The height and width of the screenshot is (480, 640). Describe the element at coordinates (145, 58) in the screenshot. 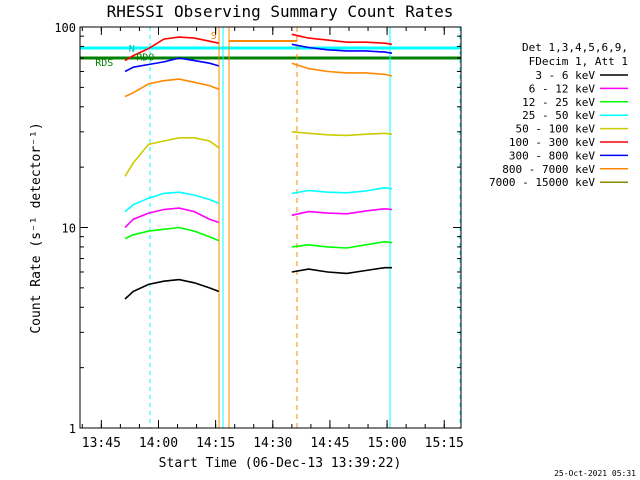

I see `annotation-rdo: RDO` at that location.